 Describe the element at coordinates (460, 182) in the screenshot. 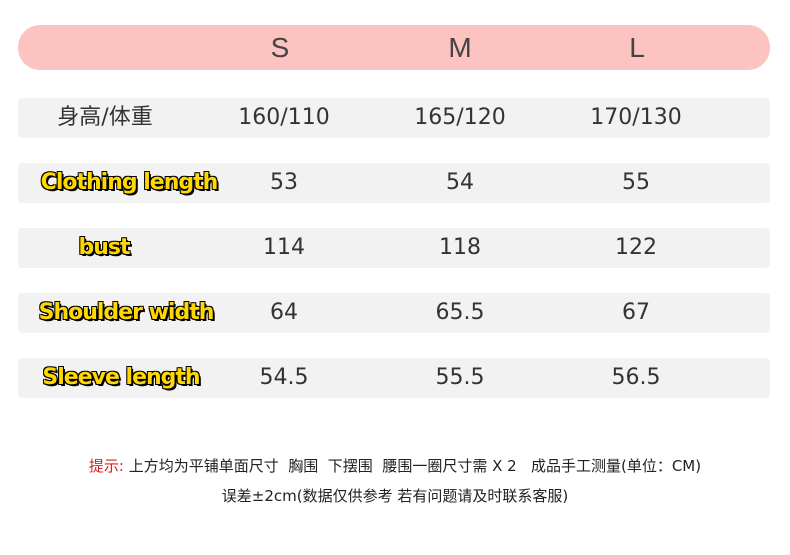

I see `cell-m: 54` at that location.